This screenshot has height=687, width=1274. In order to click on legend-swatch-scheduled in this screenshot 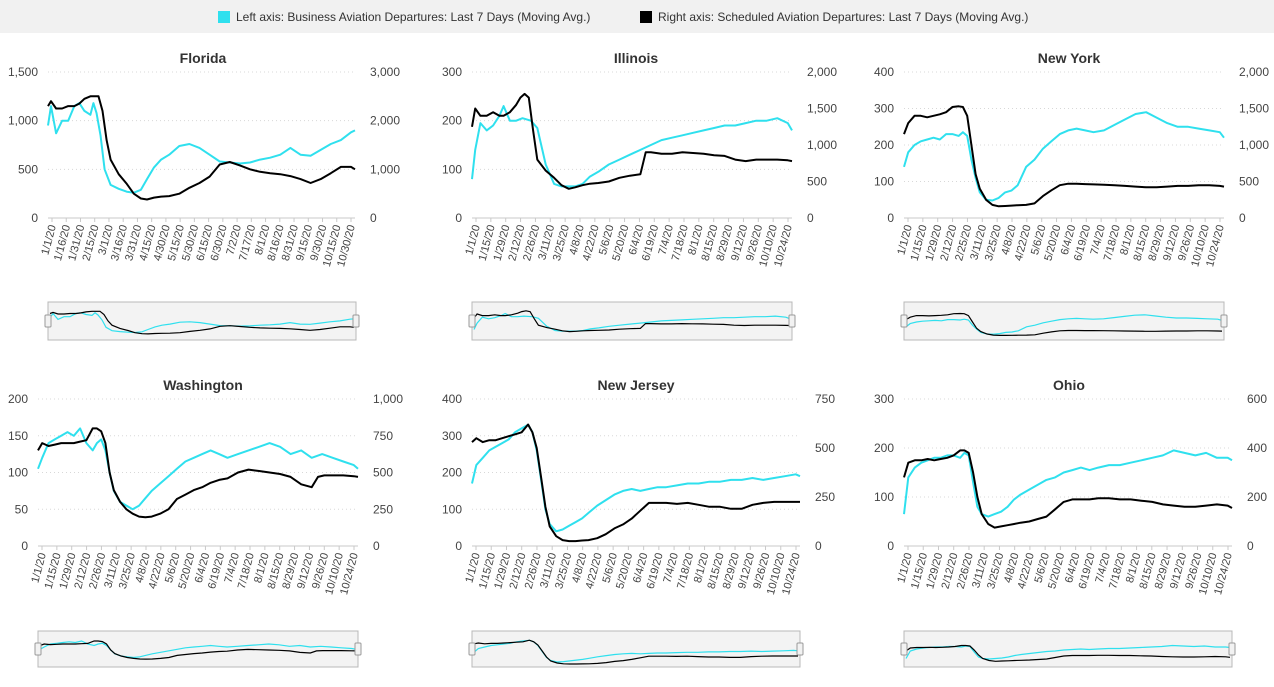, I will do `click(646, 17)`.